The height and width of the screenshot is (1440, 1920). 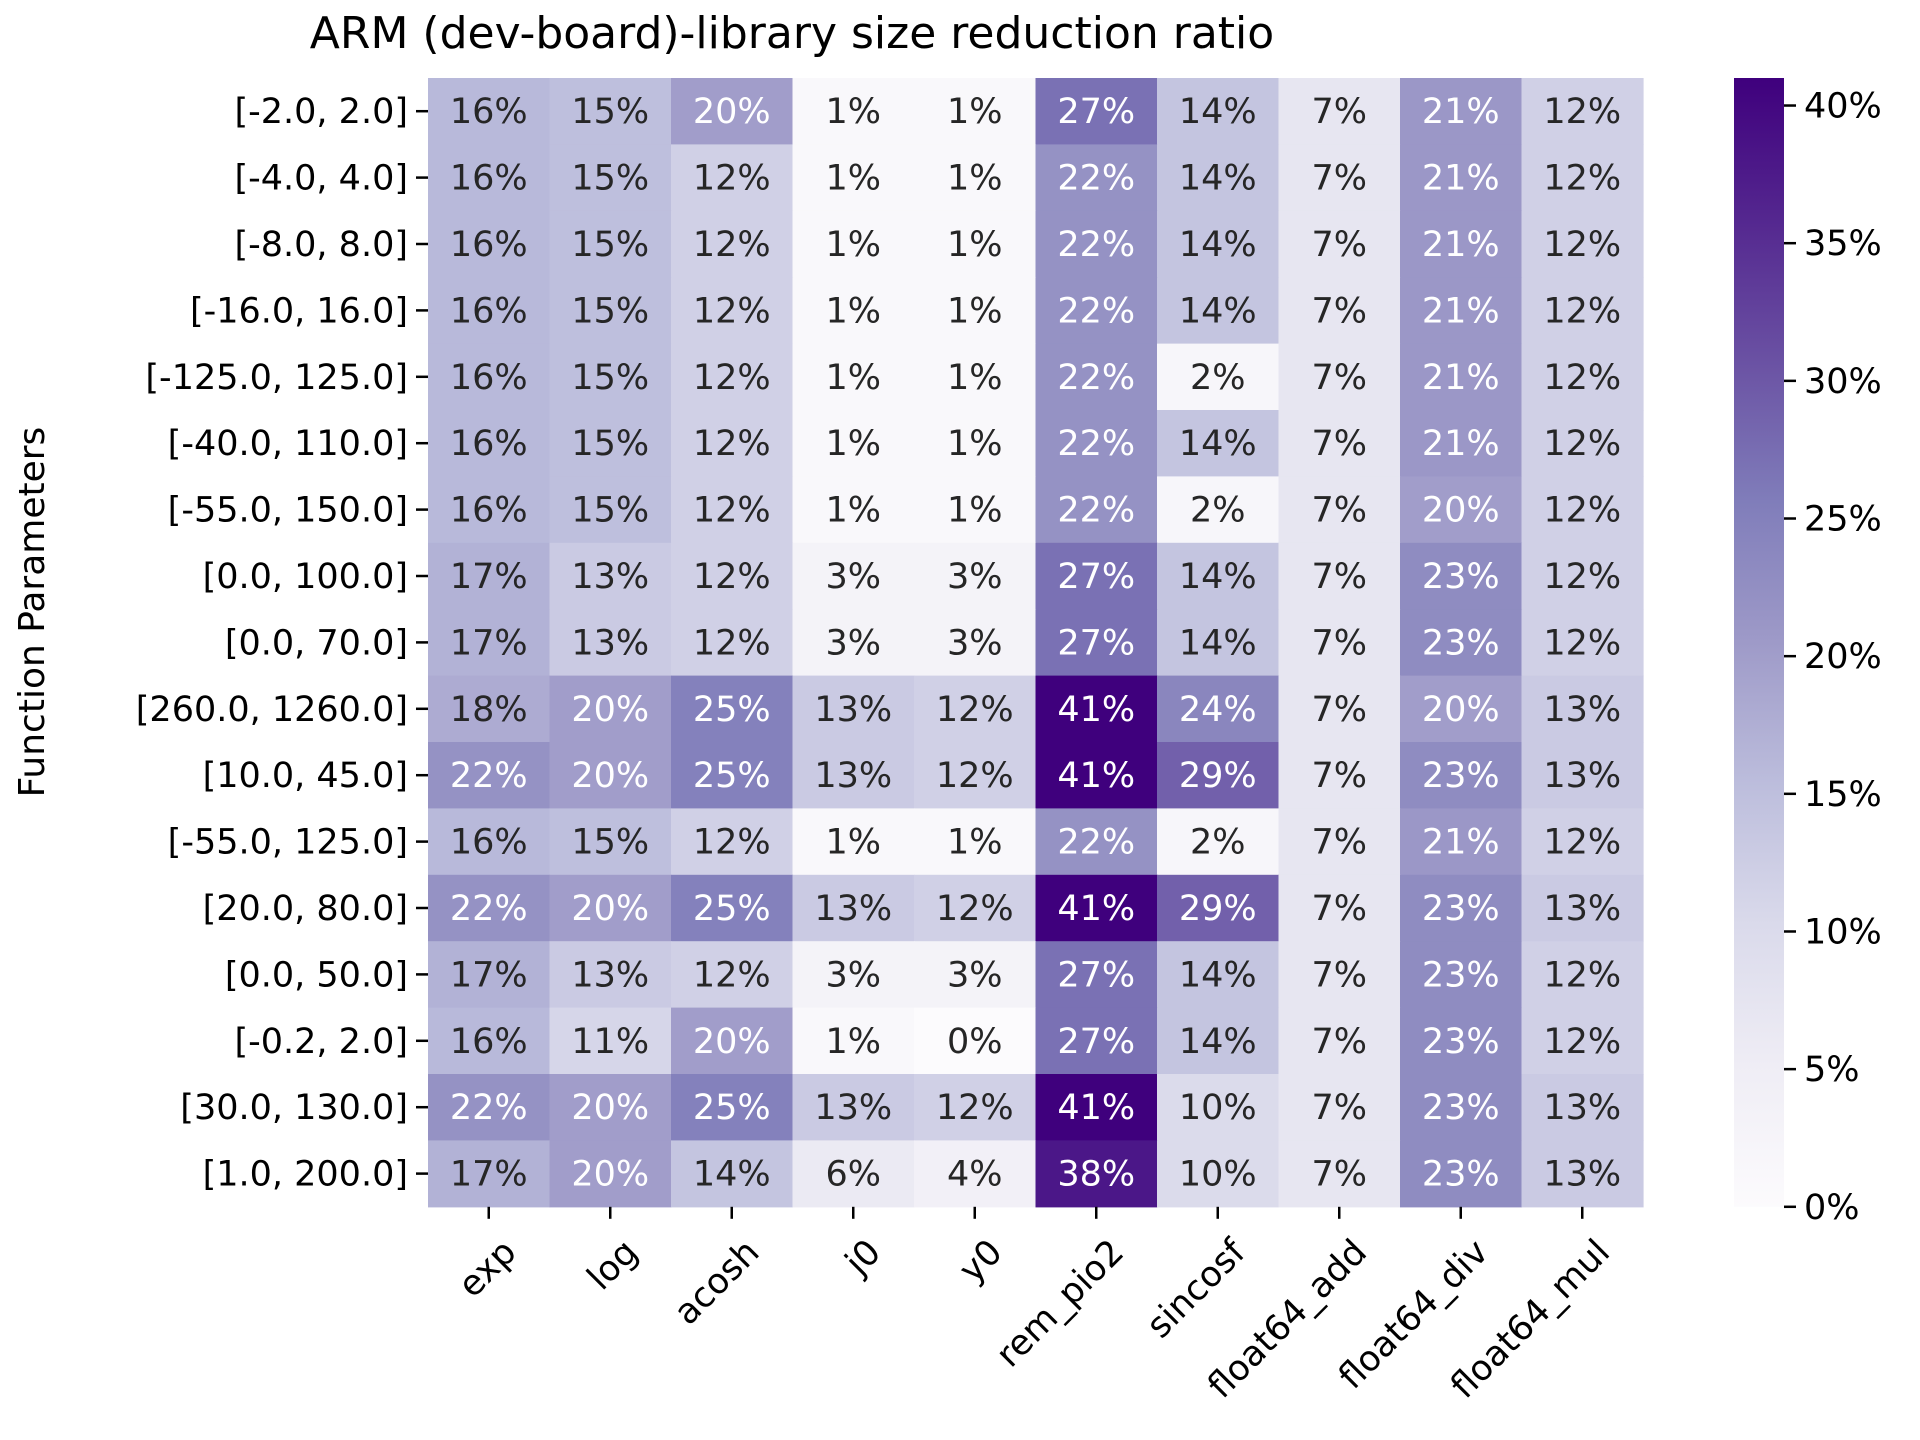 I want to click on colorbar-tick-label: 15%, so click(x=1843, y=795).